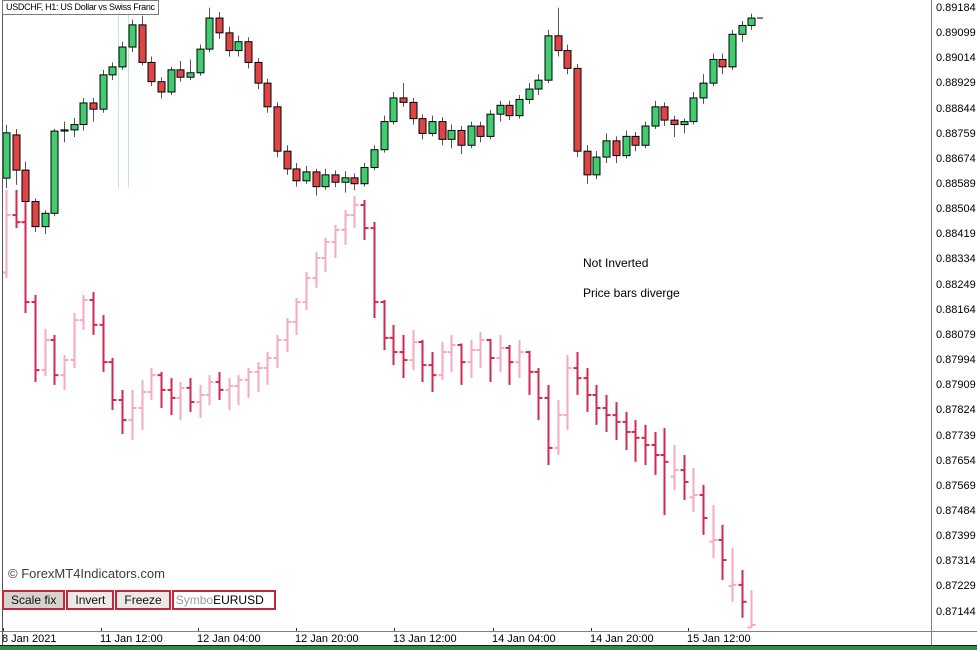  Describe the element at coordinates (194, 600) in the screenshot. I see `symbol-input-label: Symbo` at that location.